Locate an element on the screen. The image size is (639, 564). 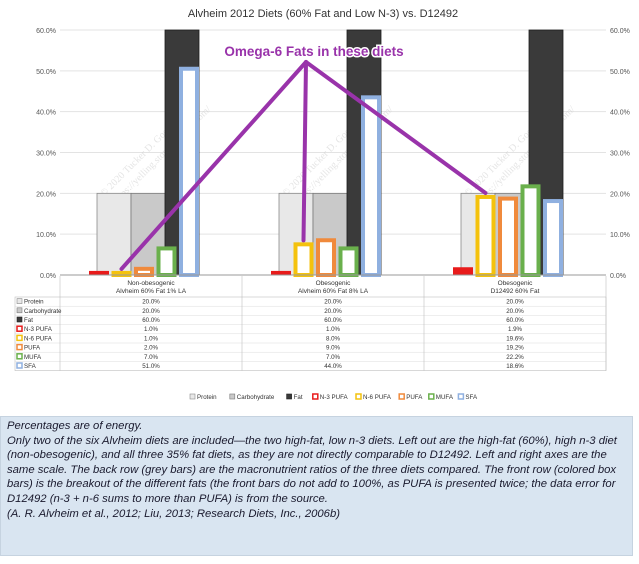
y-tick-label-right: 60.0% is located at coordinates (620, 31).